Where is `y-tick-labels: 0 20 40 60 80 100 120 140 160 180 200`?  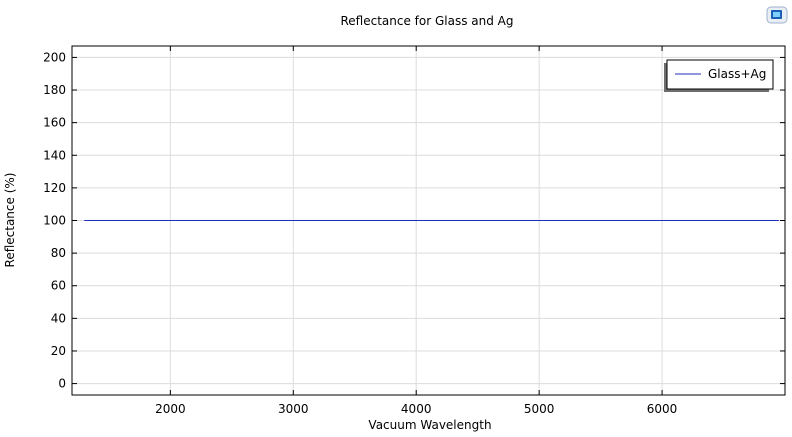
y-tick-labels: 0 20 40 60 80 100 120 140 160 180 200 is located at coordinates (54, 220).